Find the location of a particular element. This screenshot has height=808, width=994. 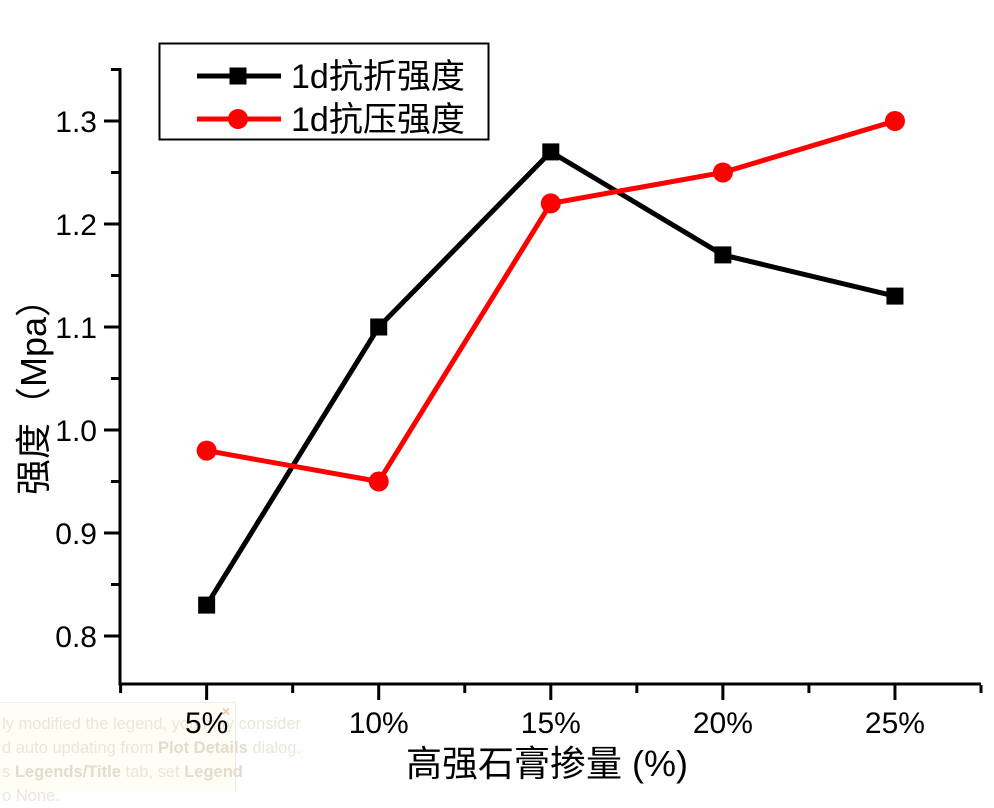

y-tick-label: 0.9 is located at coordinates (76, 534).